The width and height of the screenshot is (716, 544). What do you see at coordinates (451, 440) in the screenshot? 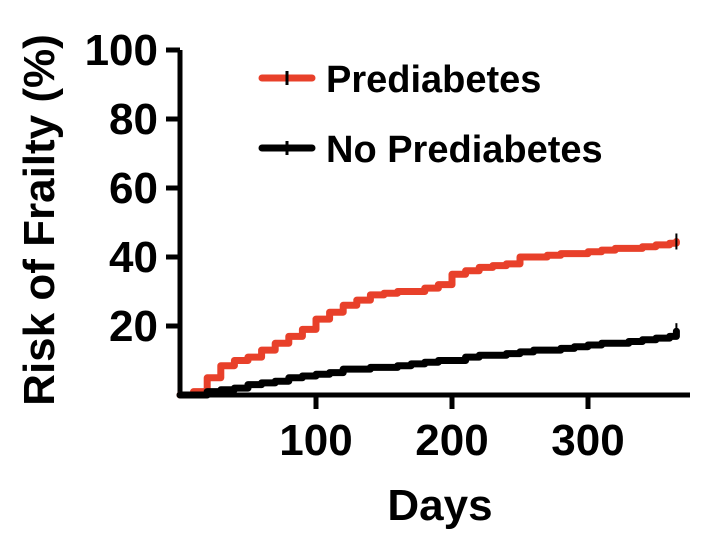
I see `x-tick-label-200: 200` at bounding box center [451, 440].